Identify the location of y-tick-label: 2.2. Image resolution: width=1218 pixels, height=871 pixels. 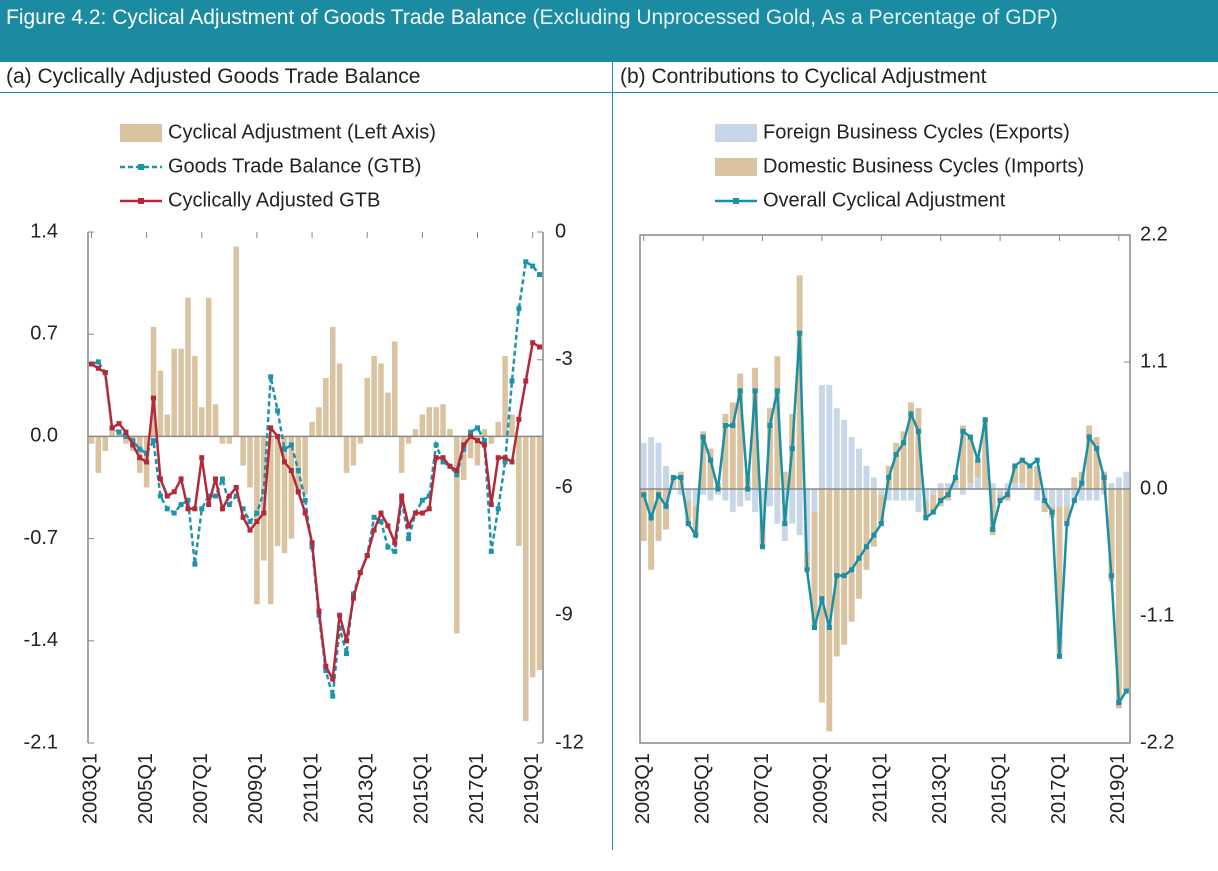
(1154, 234).